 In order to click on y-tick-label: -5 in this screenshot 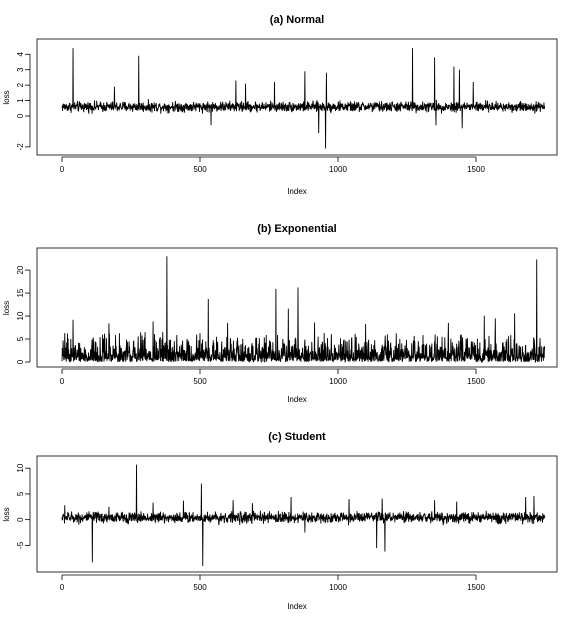, I will do `click(20, 545)`.